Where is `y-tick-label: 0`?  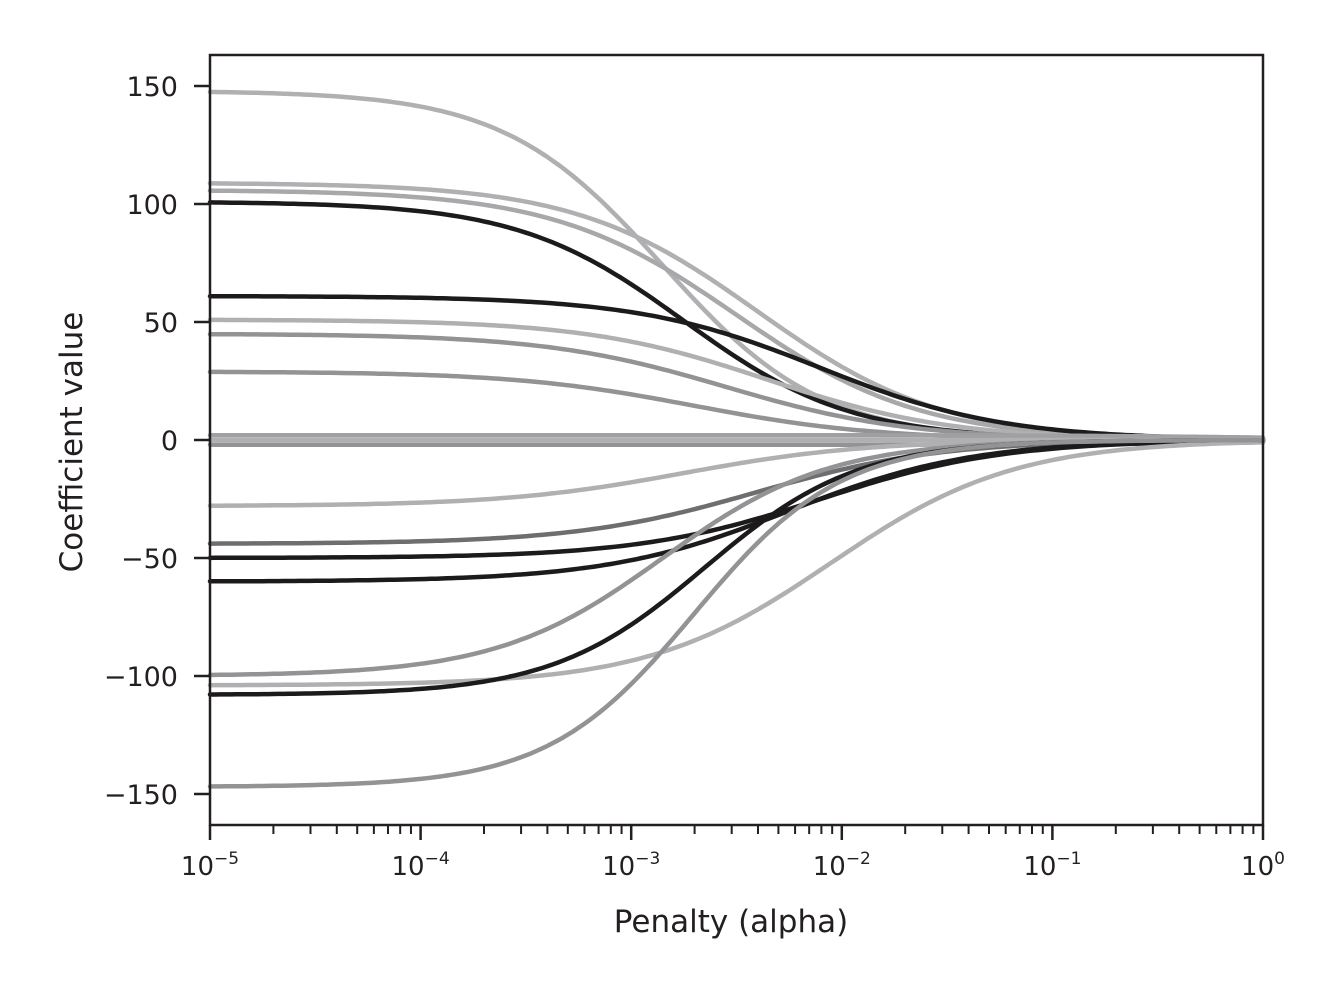
y-tick-label: 0 is located at coordinates (169, 441).